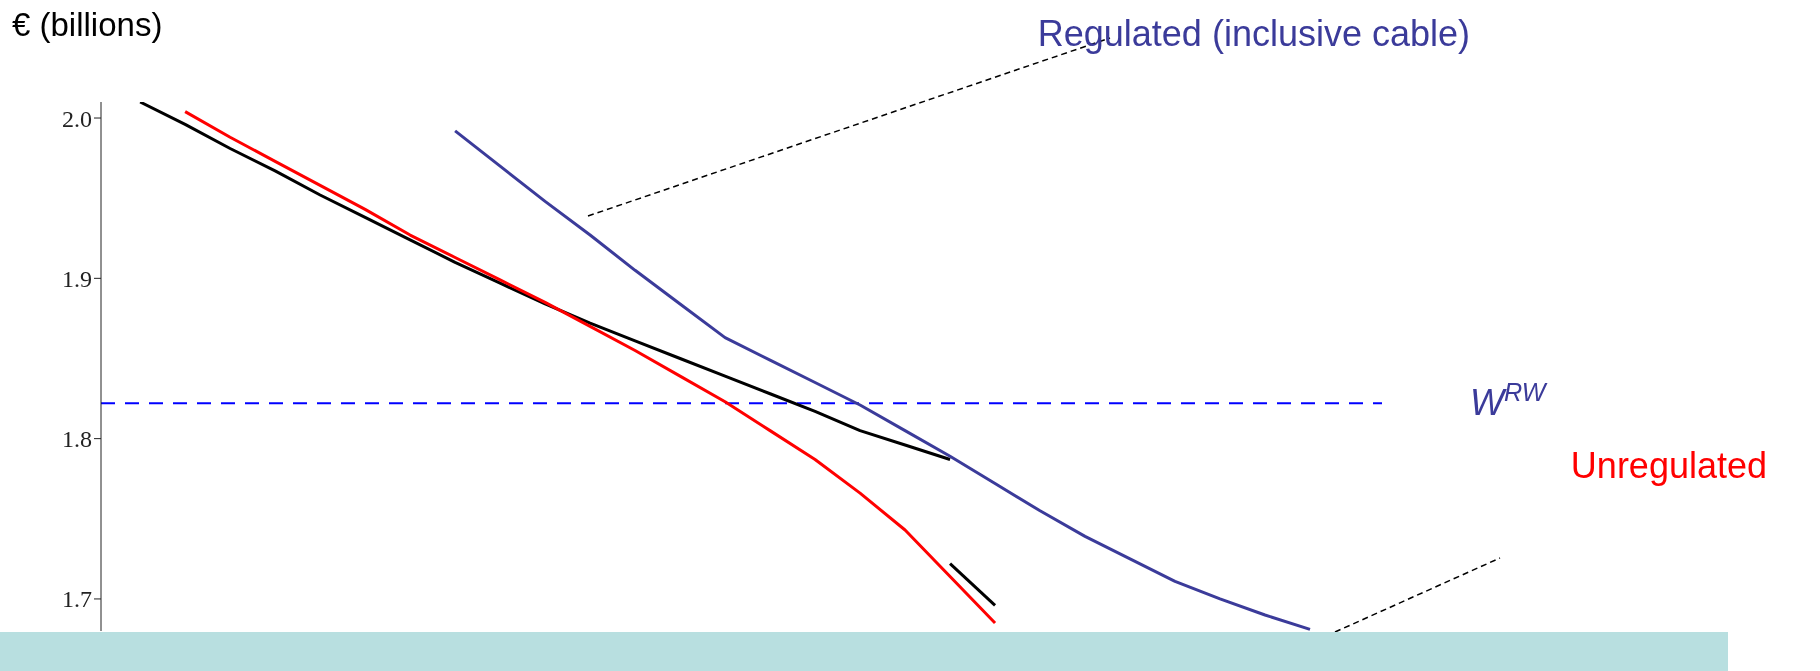 The image size is (1820, 671). What do you see at coordinates (77, 278) in the screenshot?
I see `y-tick-label: 1.9` at bounding box center [77, 278].